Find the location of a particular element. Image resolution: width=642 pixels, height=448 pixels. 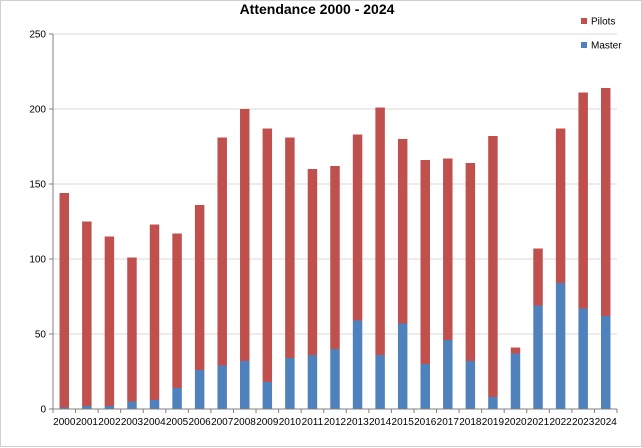

bar-master-2008 is located at coordinates (245, 385).